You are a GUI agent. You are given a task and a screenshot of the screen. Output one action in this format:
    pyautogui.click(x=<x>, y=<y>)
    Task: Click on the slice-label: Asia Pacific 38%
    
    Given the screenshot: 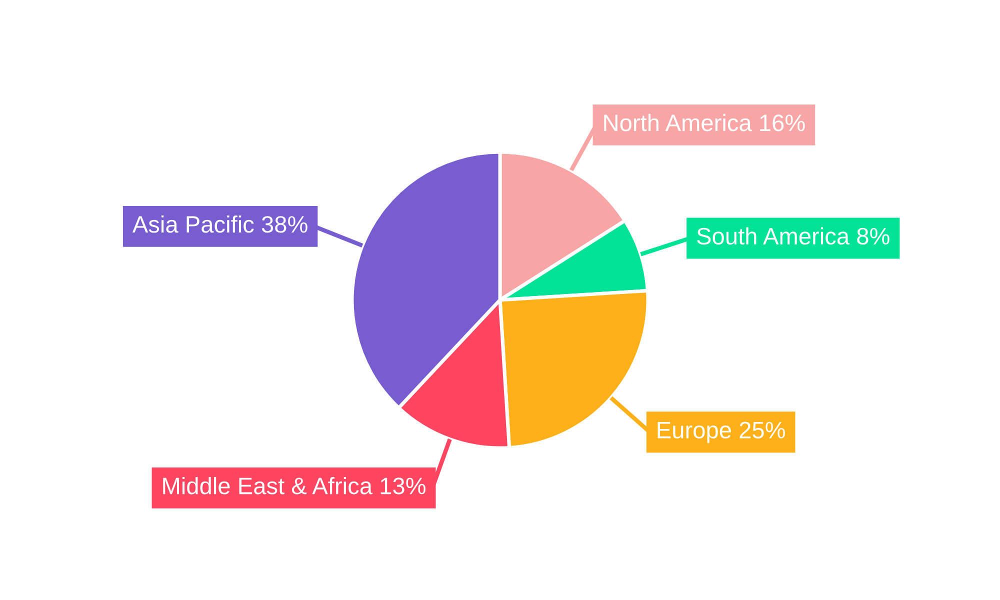 What is the action you would take?
    pyautogui.click(x=220, y=224)
    